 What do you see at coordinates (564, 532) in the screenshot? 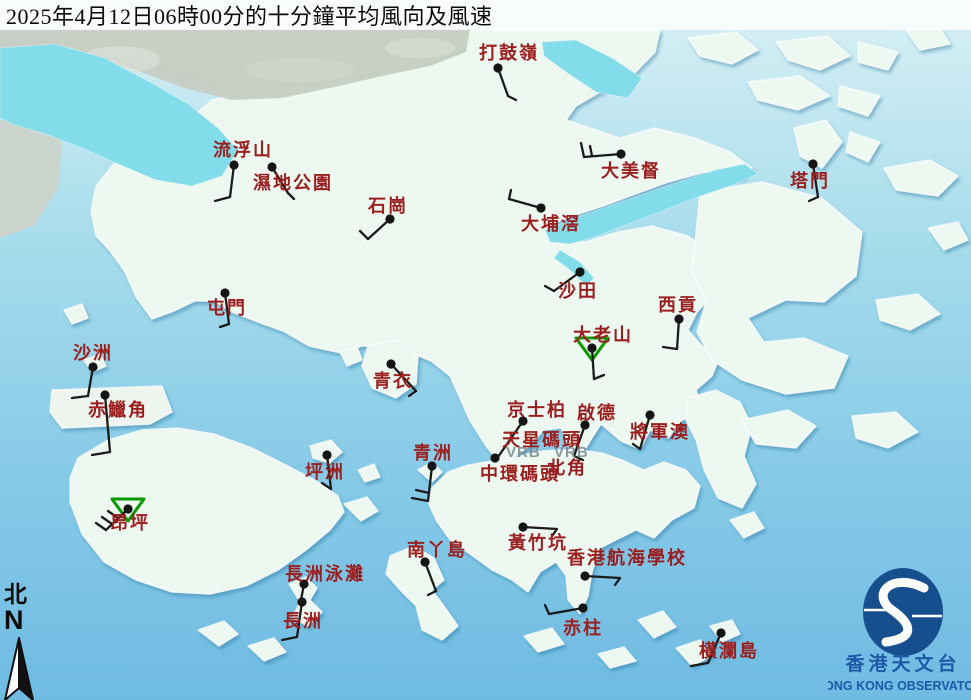
I see `land-hk-island` at bounding box center [564, 532].